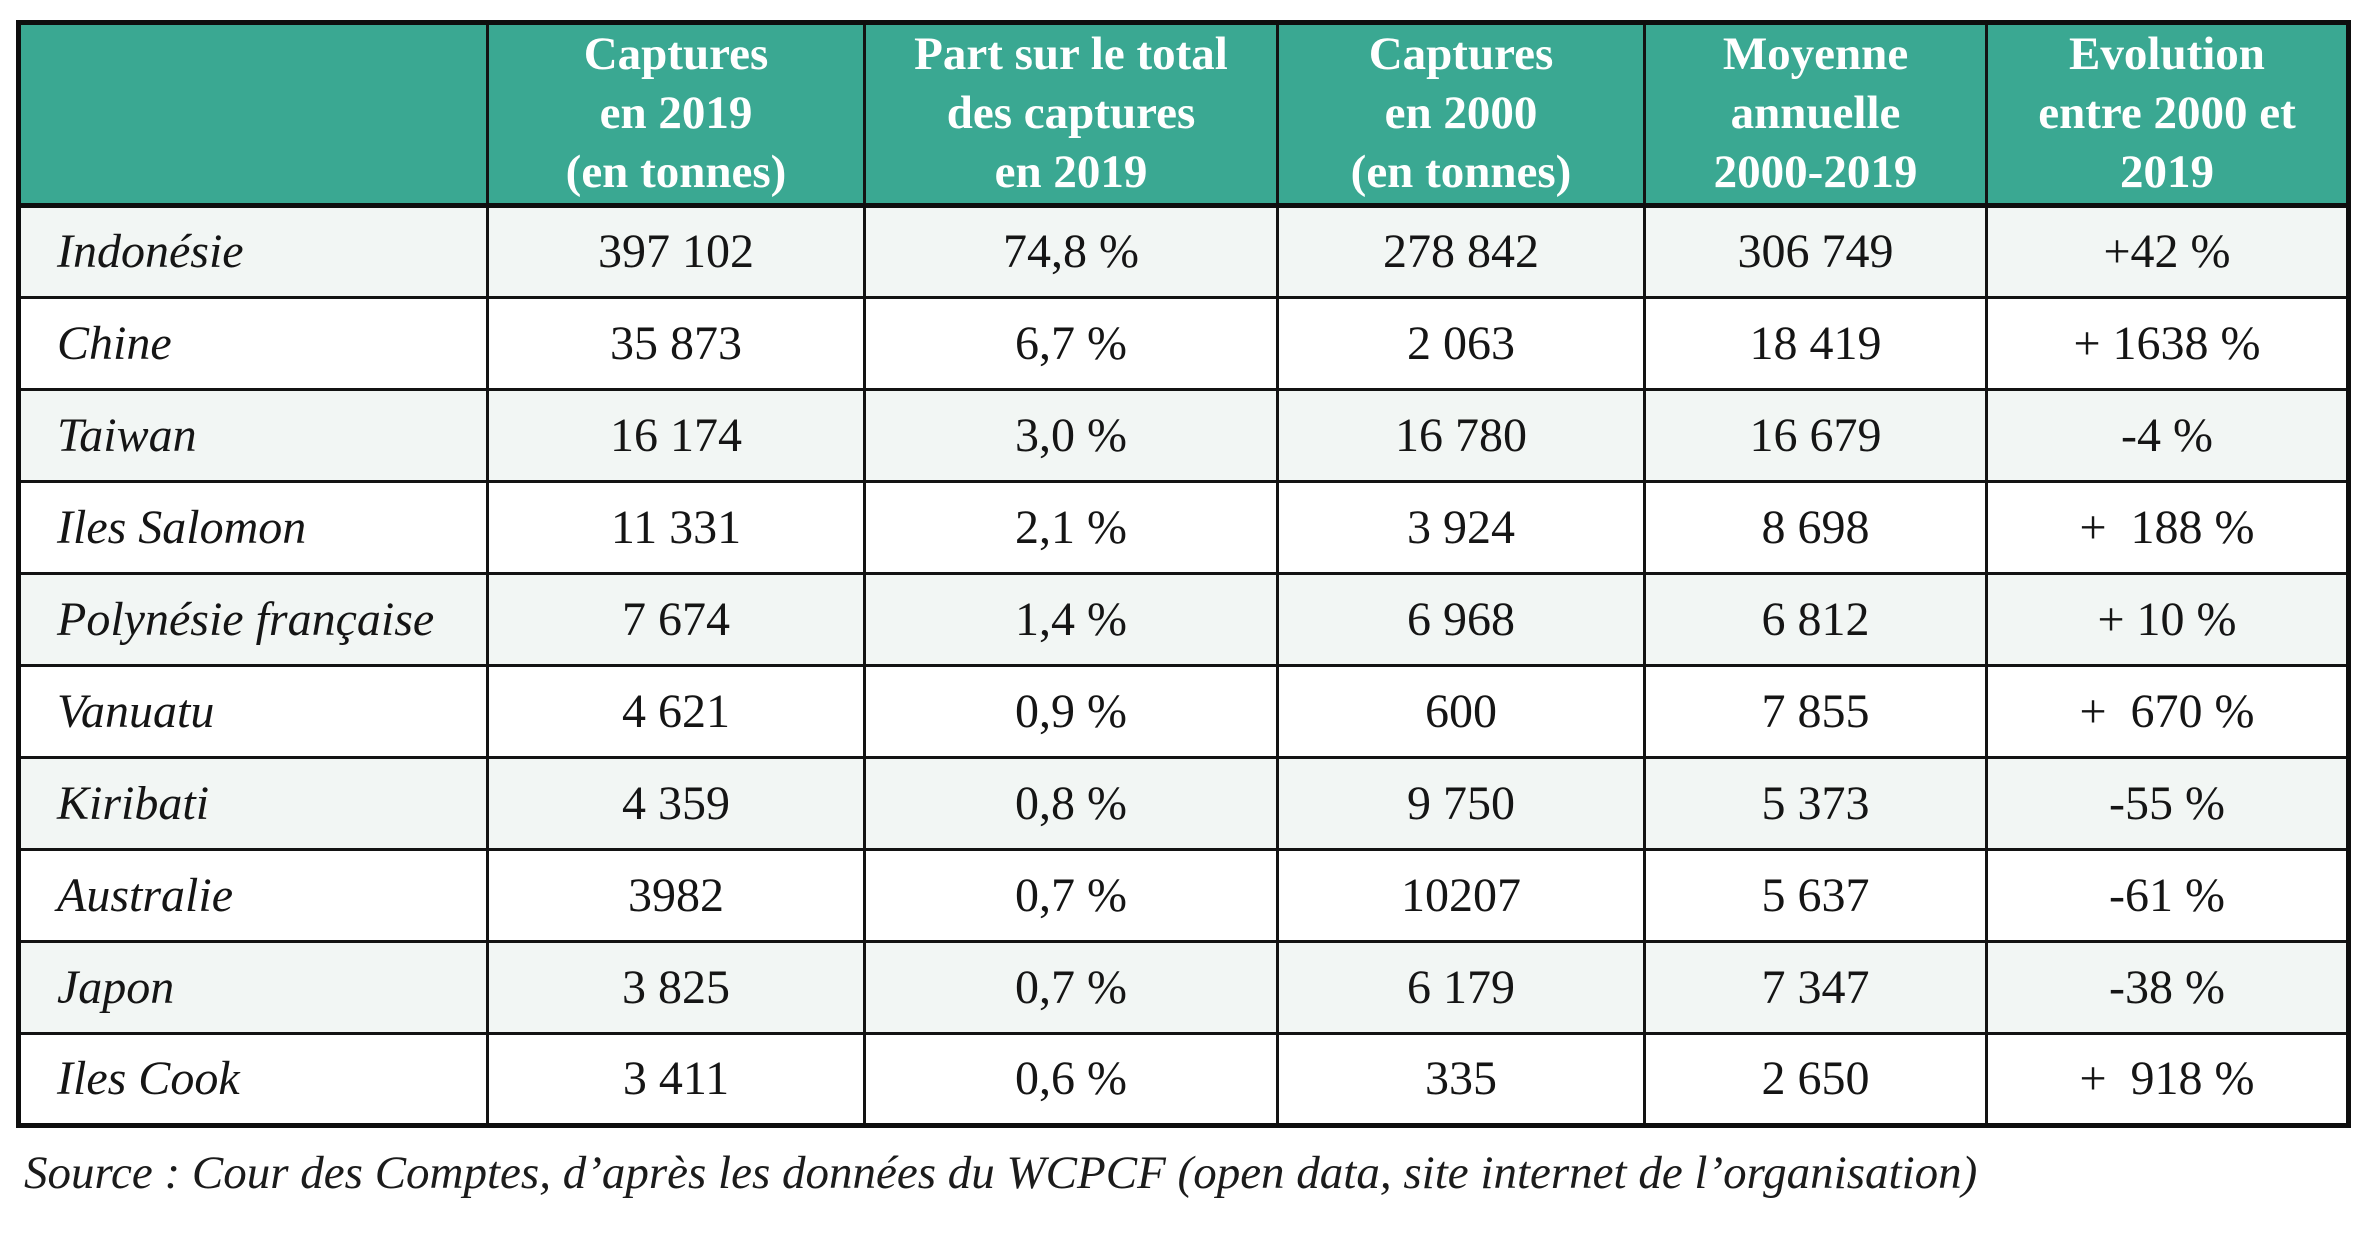 This screenshot has height=1248, width=2362. Describe the element at coordinates (676, 1079) in the screenshot. I see `captures-2019-cell: 3 411` at that location.